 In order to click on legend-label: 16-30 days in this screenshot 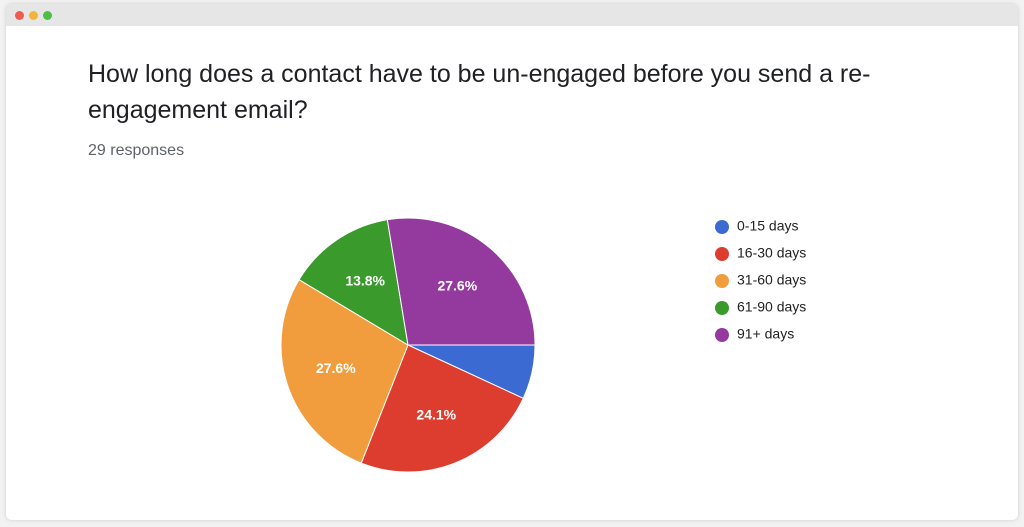, I will do `click(771, 253)`.